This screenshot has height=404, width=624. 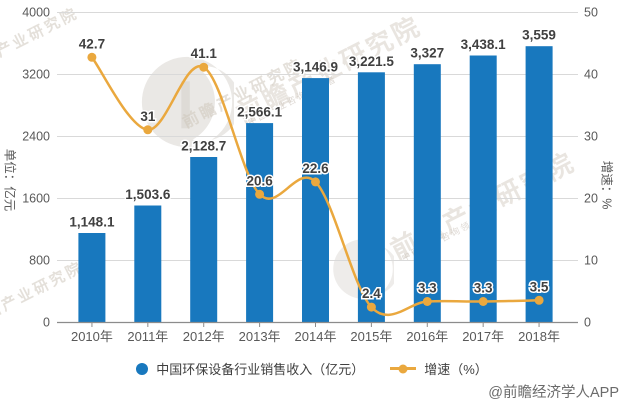 I want to click on left-axis-title: 单位：亿元, so click(x=9, y=180).